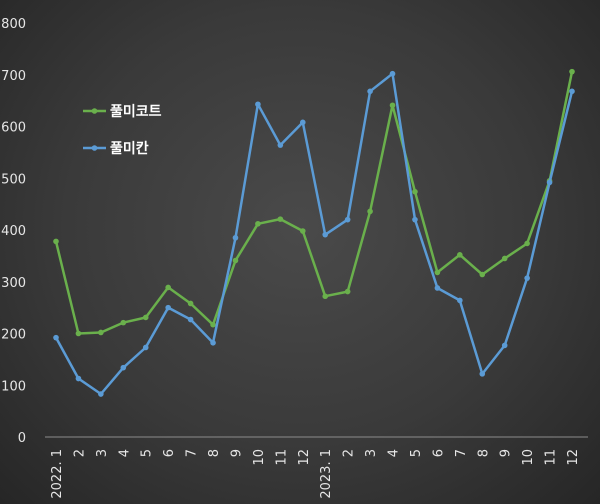 This screenshot has height=504, width=600. I want to click on y-tick-label: 600, so click(13, 128).